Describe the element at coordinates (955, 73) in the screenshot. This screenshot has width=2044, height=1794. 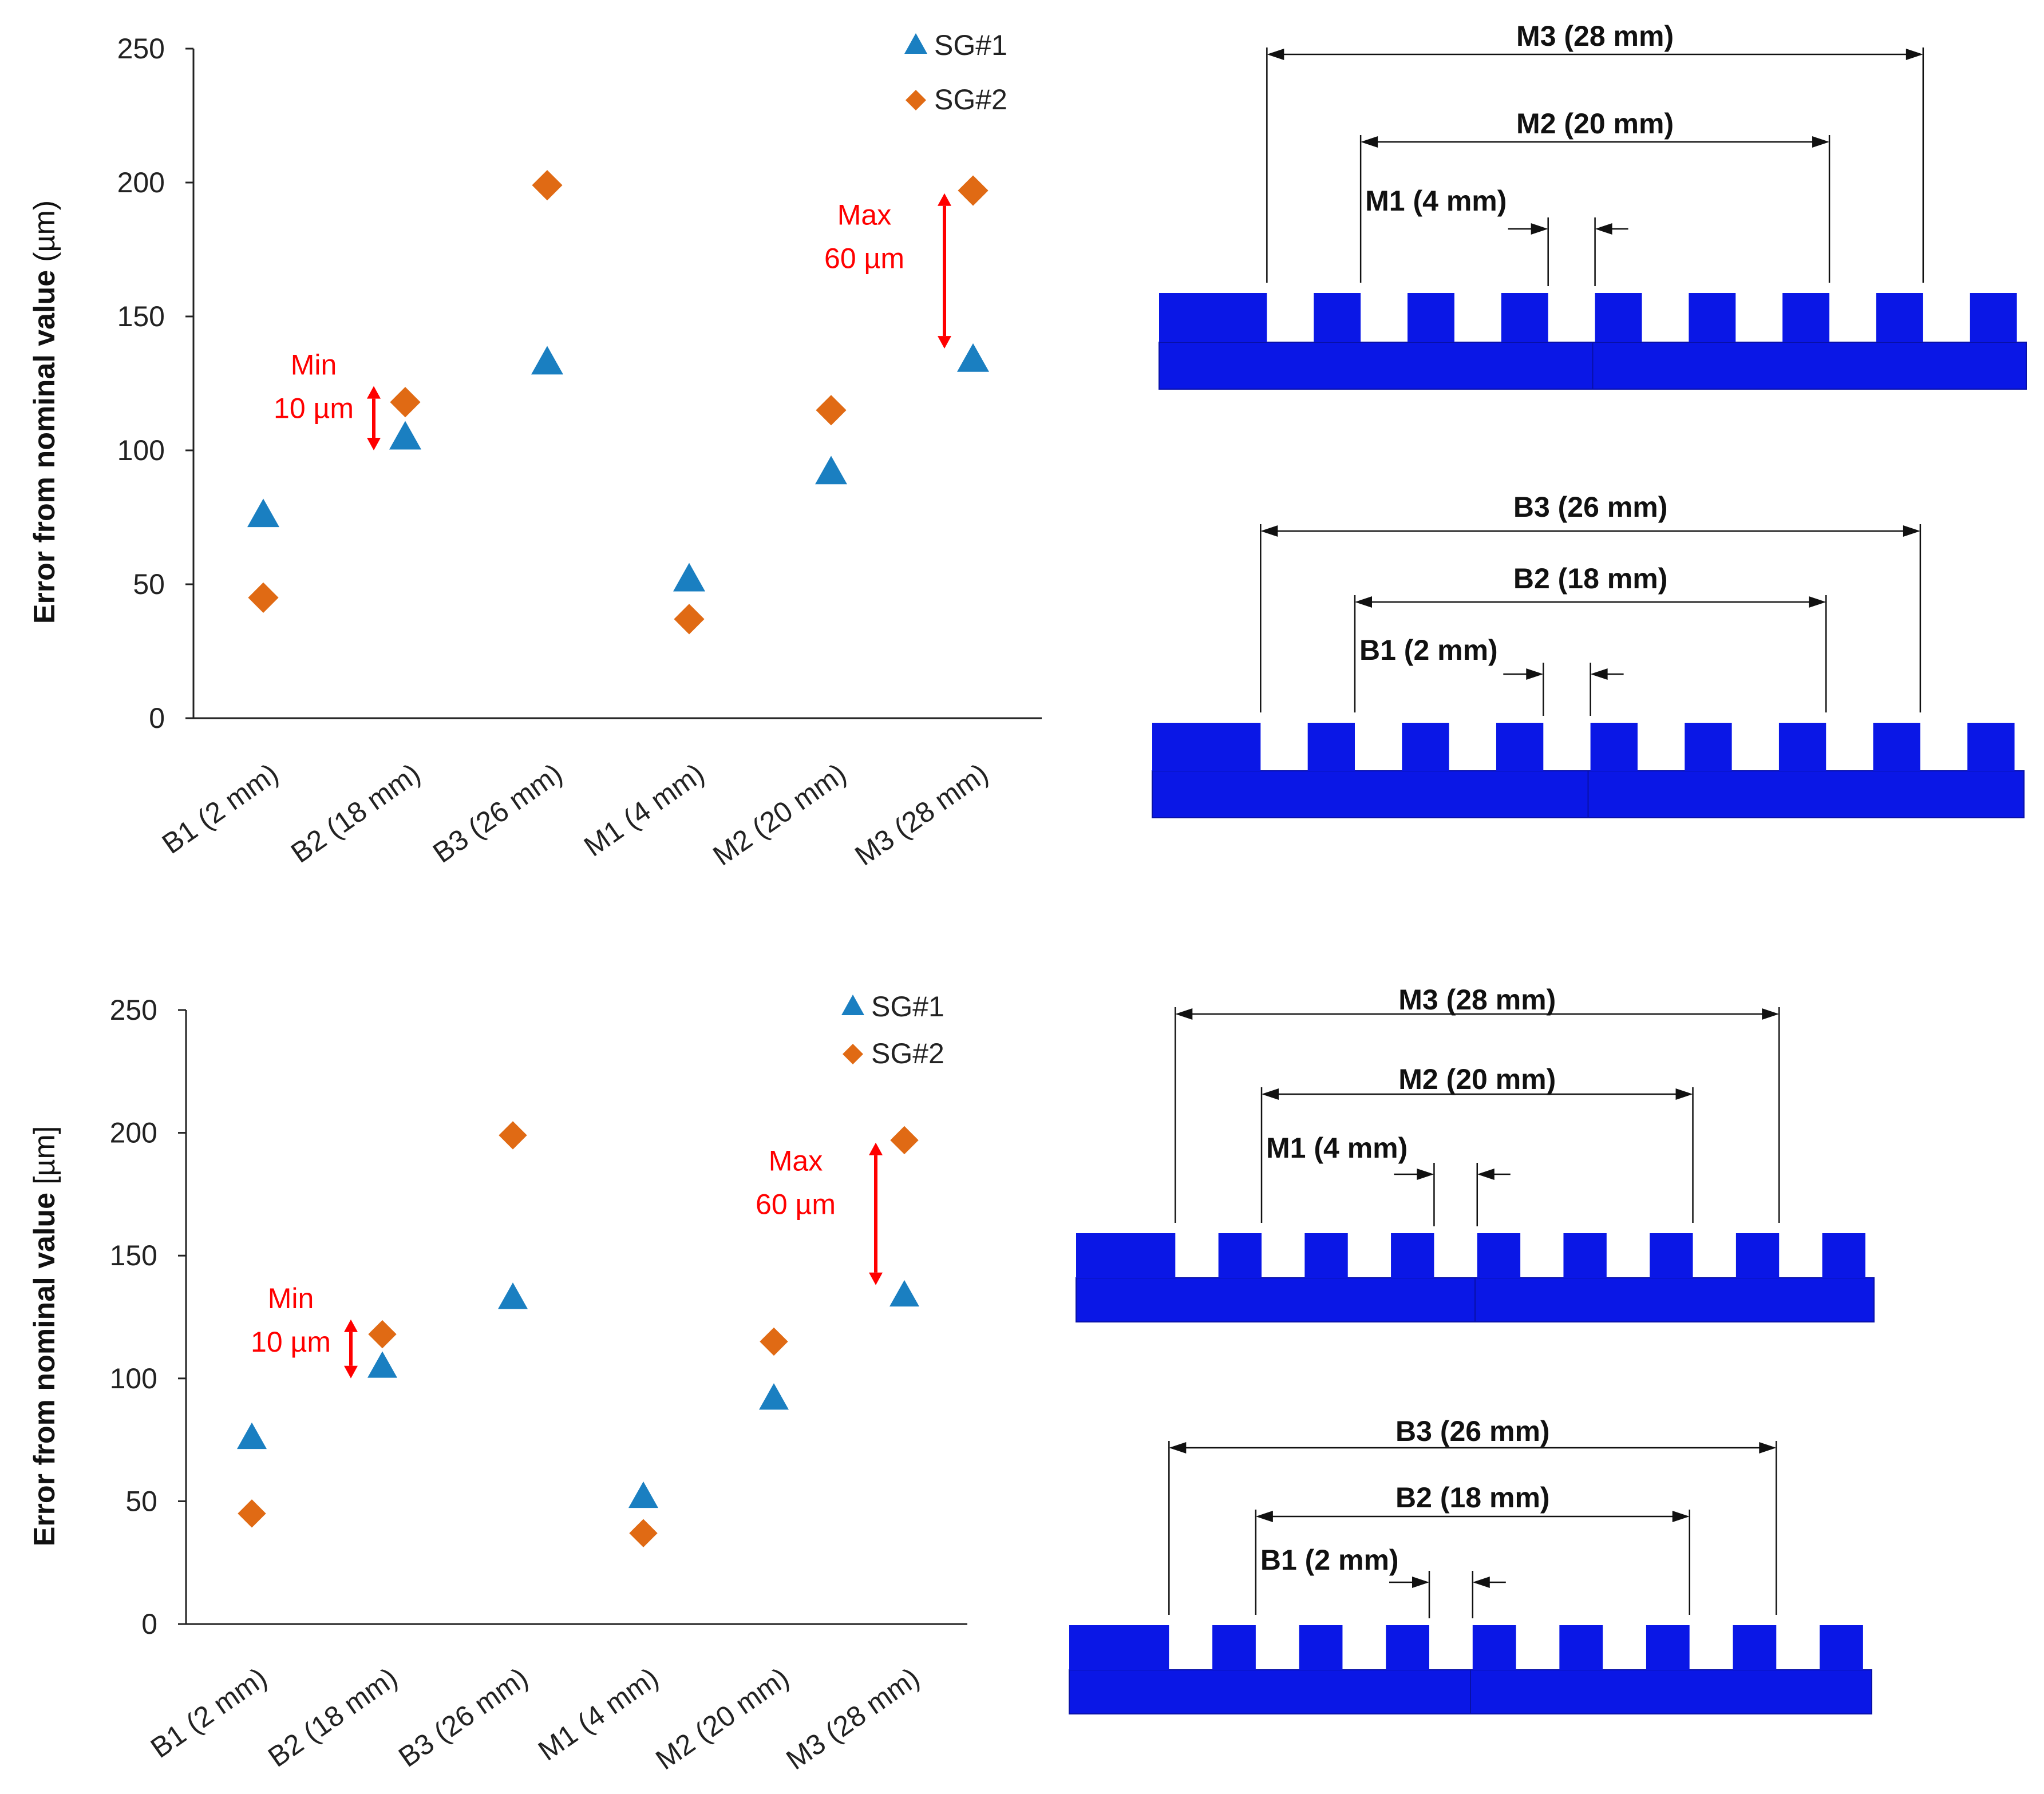
I see `legend: SG#1 SG#2` at that location.